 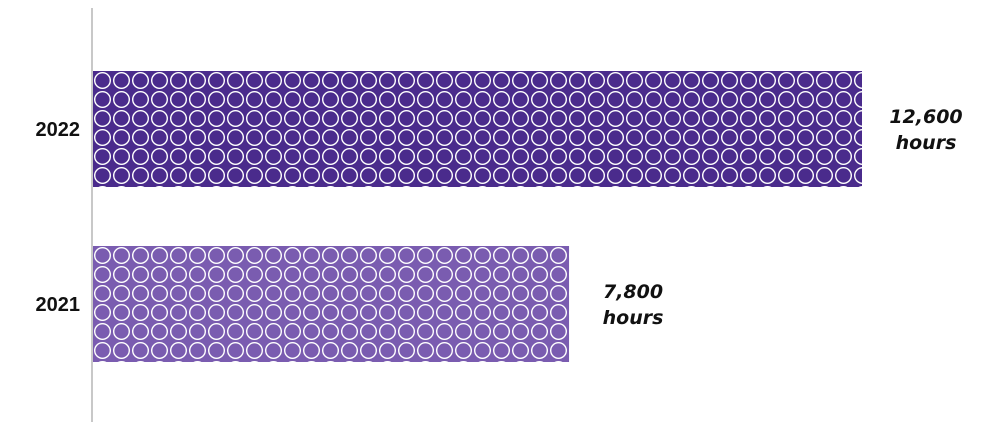 I want to click on bar-2021, so click(x=331, y=304).